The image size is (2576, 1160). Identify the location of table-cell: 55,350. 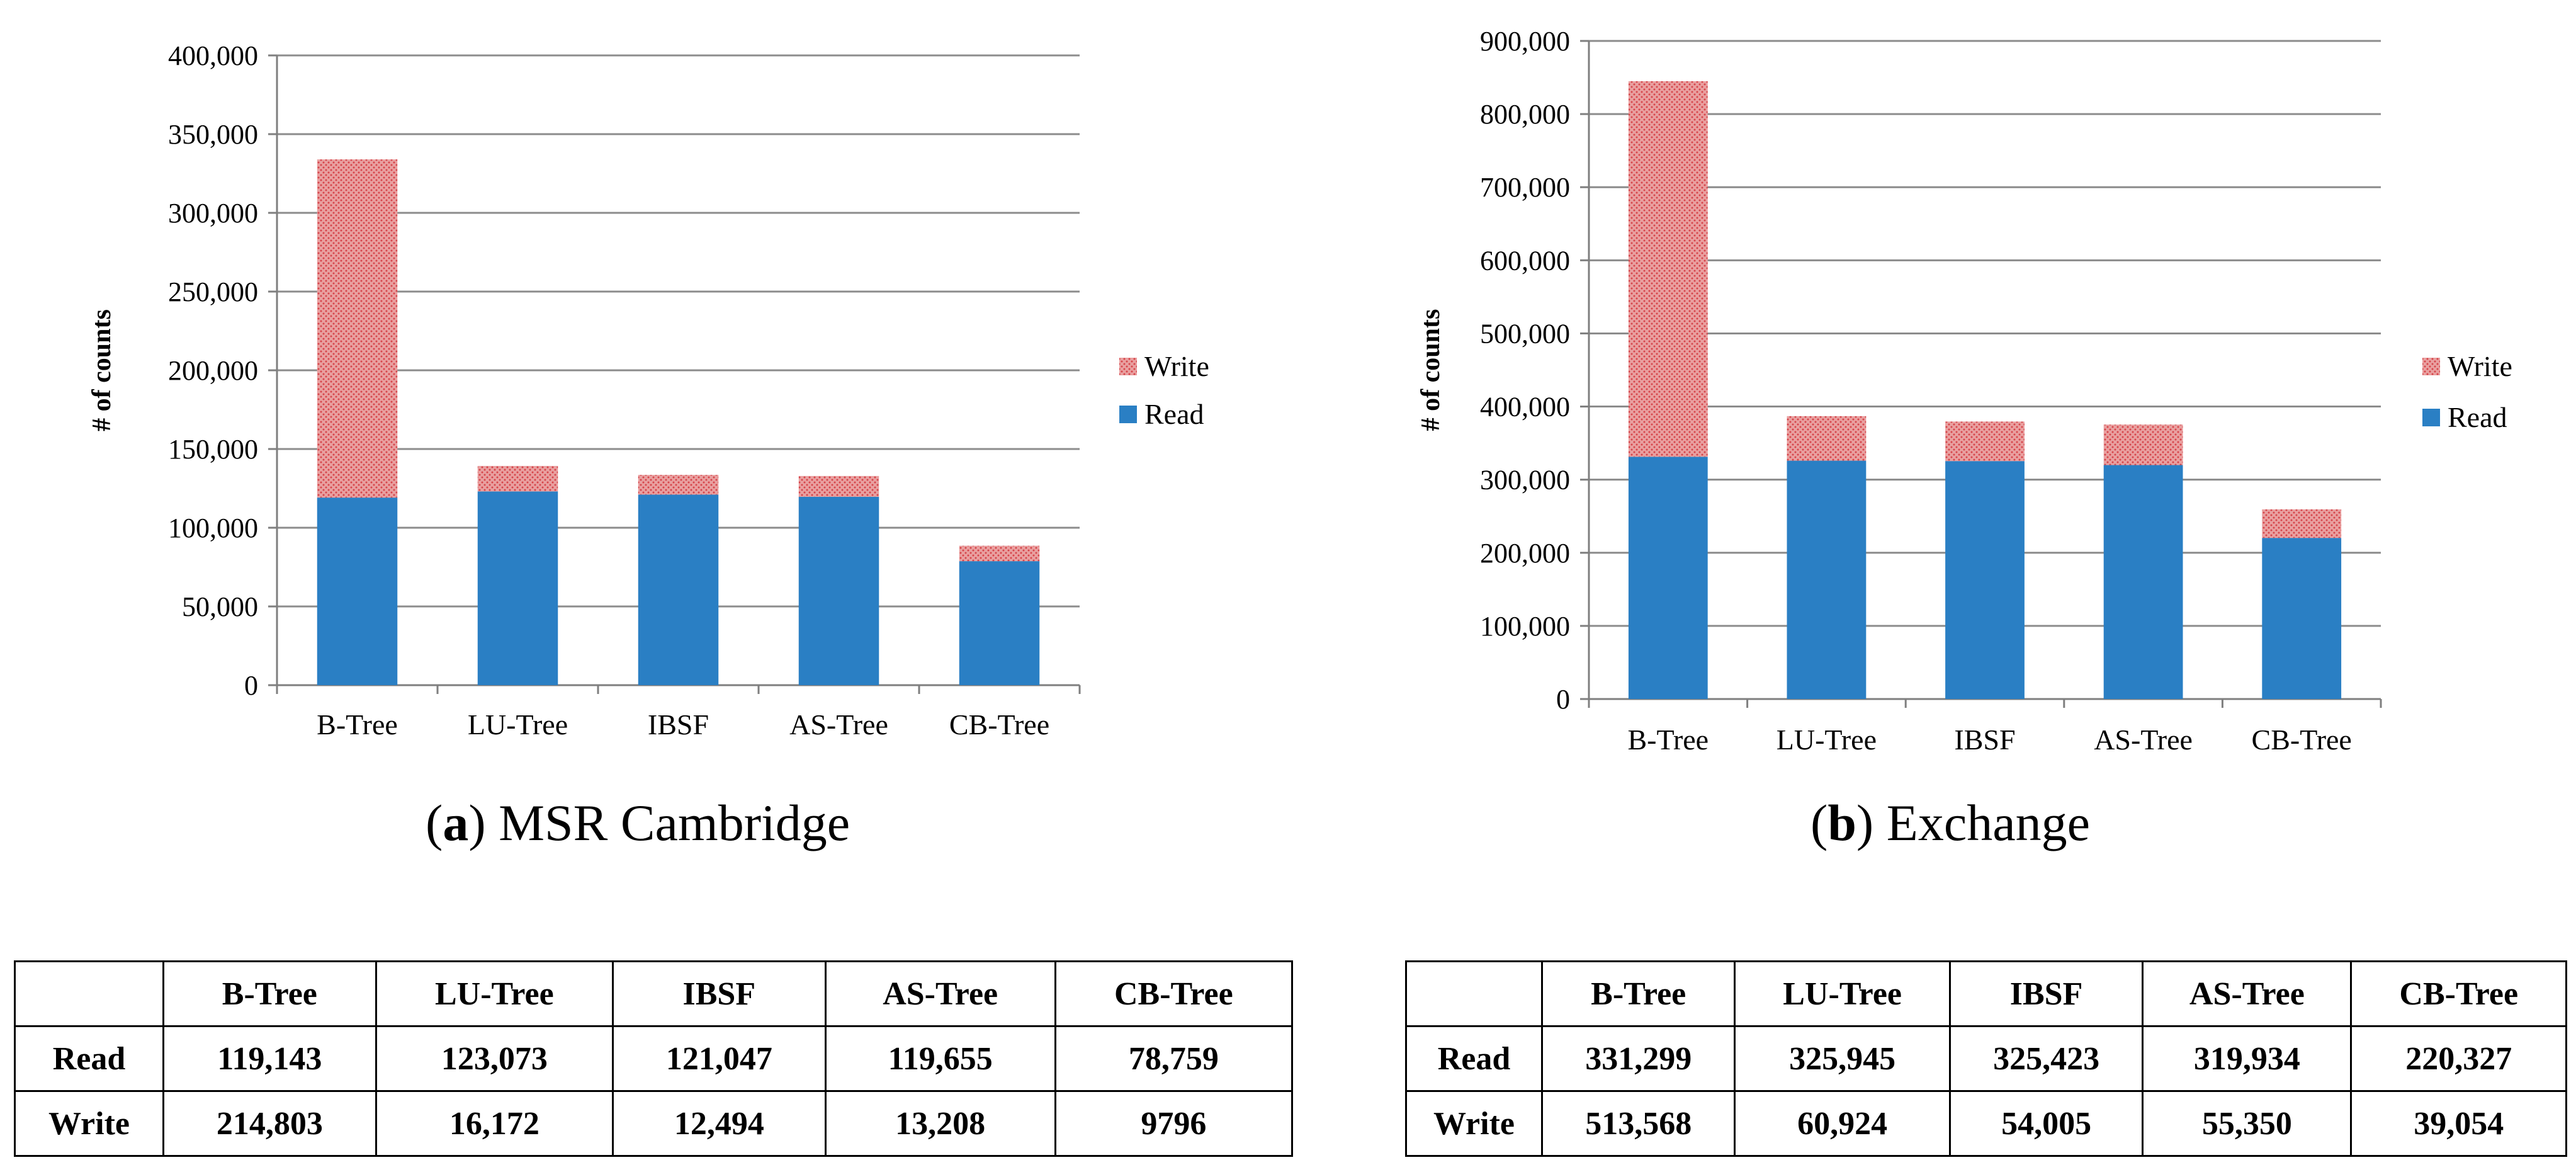
(2247, 1123).